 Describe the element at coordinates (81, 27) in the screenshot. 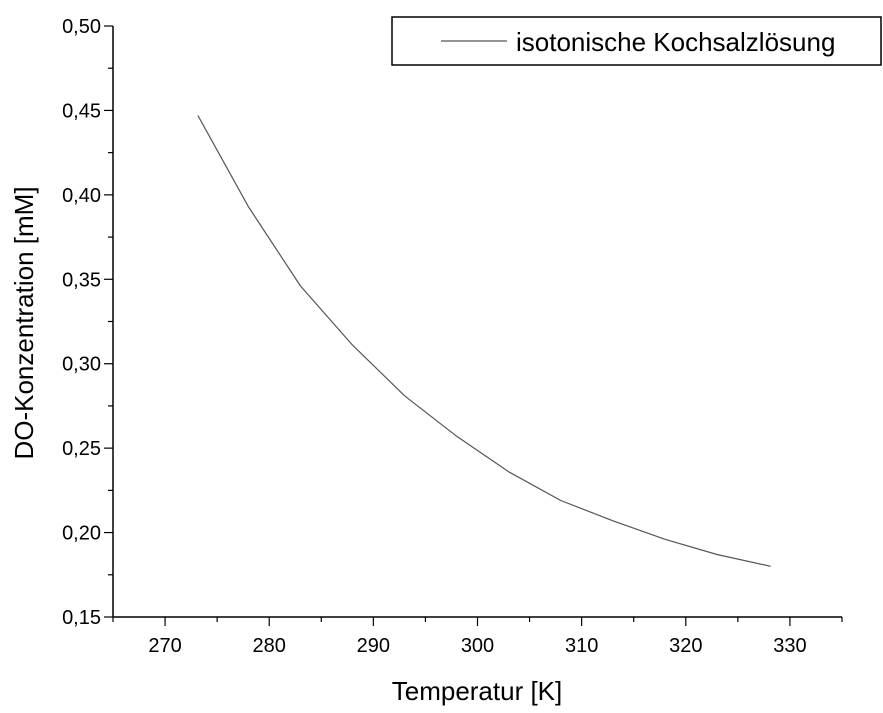

I see `y-tick-label: 0,50` at that location.